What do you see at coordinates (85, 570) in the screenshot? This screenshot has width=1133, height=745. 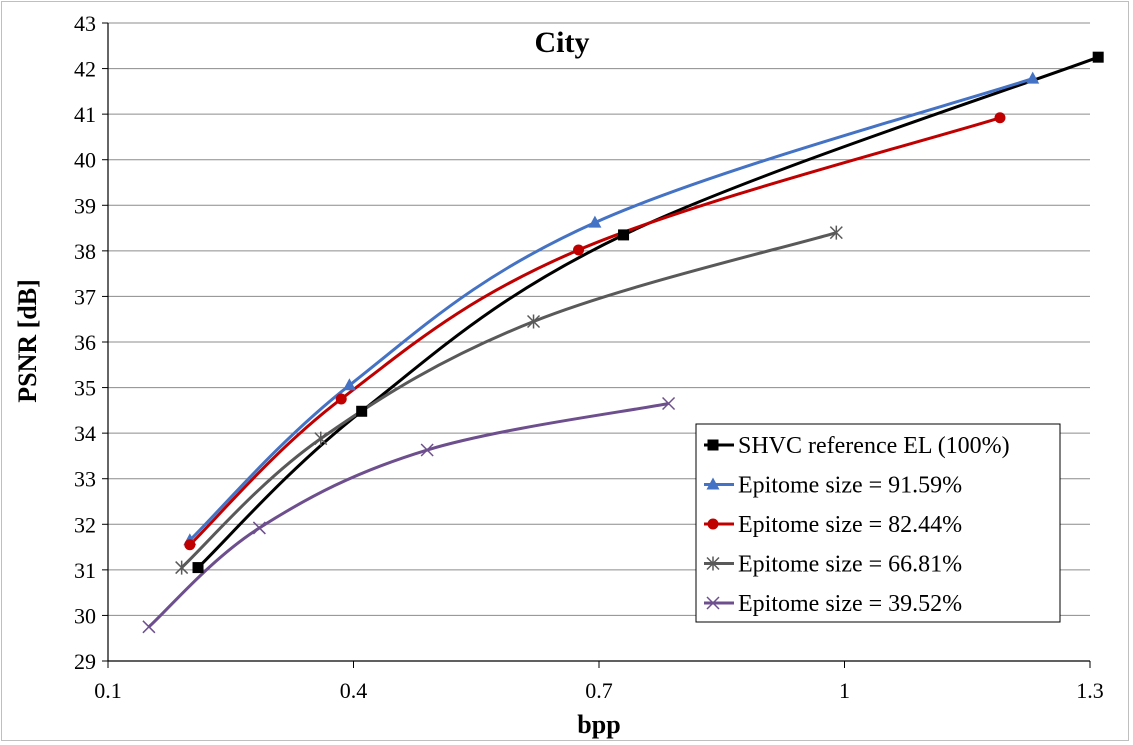 I see `y-tick-label: 31` at bounding box center [85, 570].